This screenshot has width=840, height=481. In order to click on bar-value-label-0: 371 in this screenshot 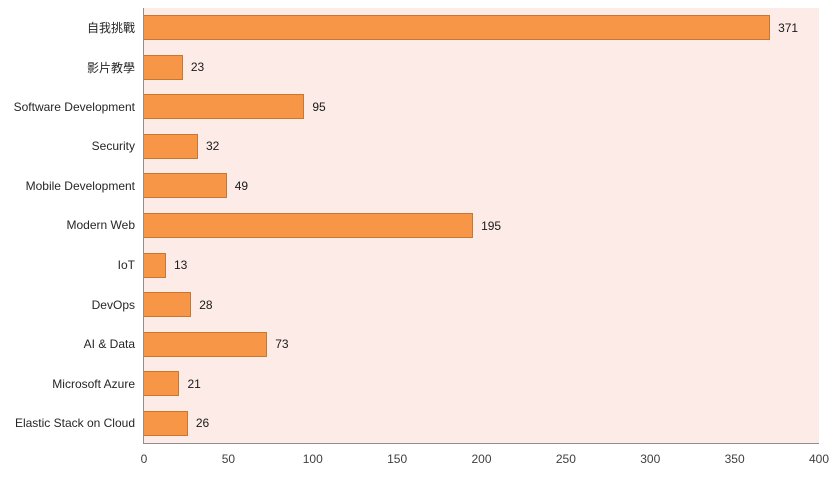, I will do `click(788, 27)`.